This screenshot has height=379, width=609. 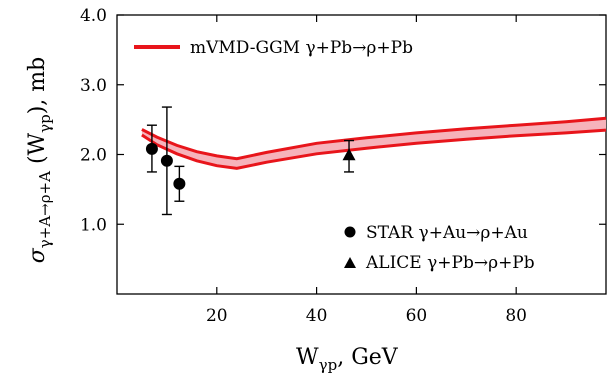 What do you see at coordinates (347, 359) in the screenshot?
I see `x-axis-title: Wγp, GeV` at bounding box center [347, 359].